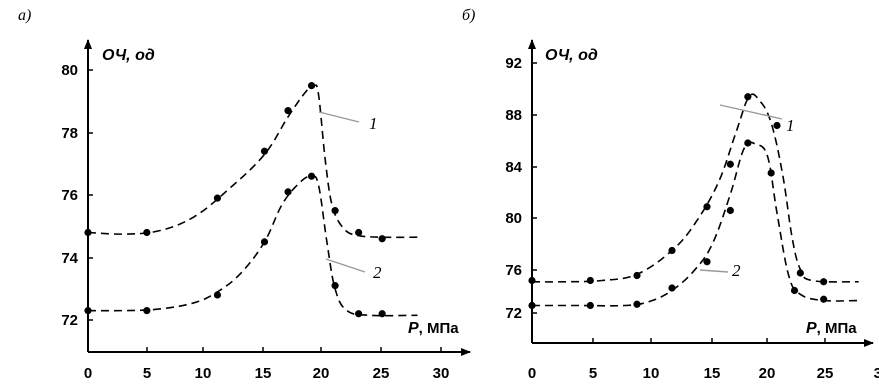 Image resolution: width=879 pixels, height=384 pixels. I want to click on y-tick-label: 74, so click(69, 258).